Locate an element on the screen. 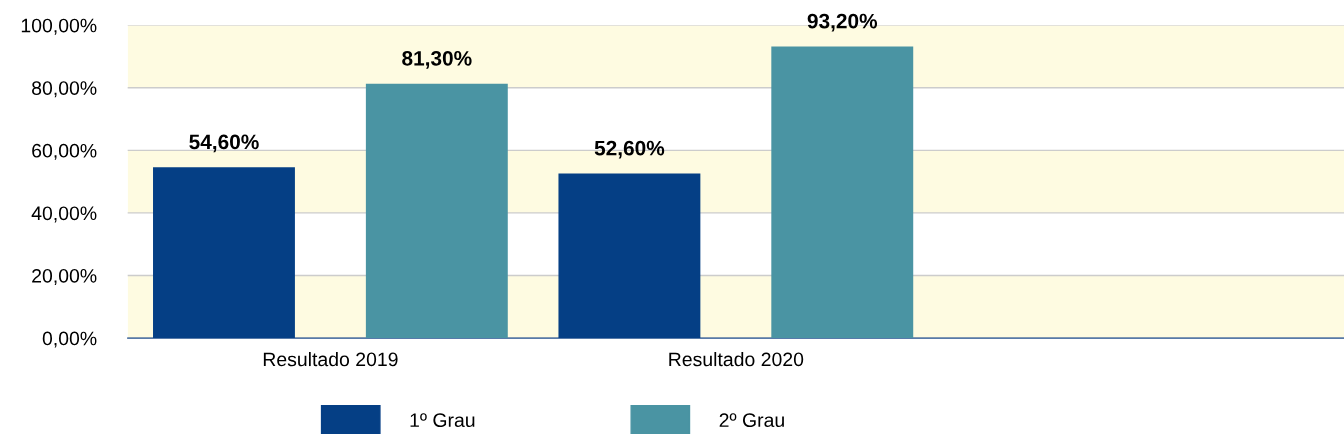 This screenshot has width=1344, height=434. legend-label: 2º Grau is located at coordinates (751, 420).